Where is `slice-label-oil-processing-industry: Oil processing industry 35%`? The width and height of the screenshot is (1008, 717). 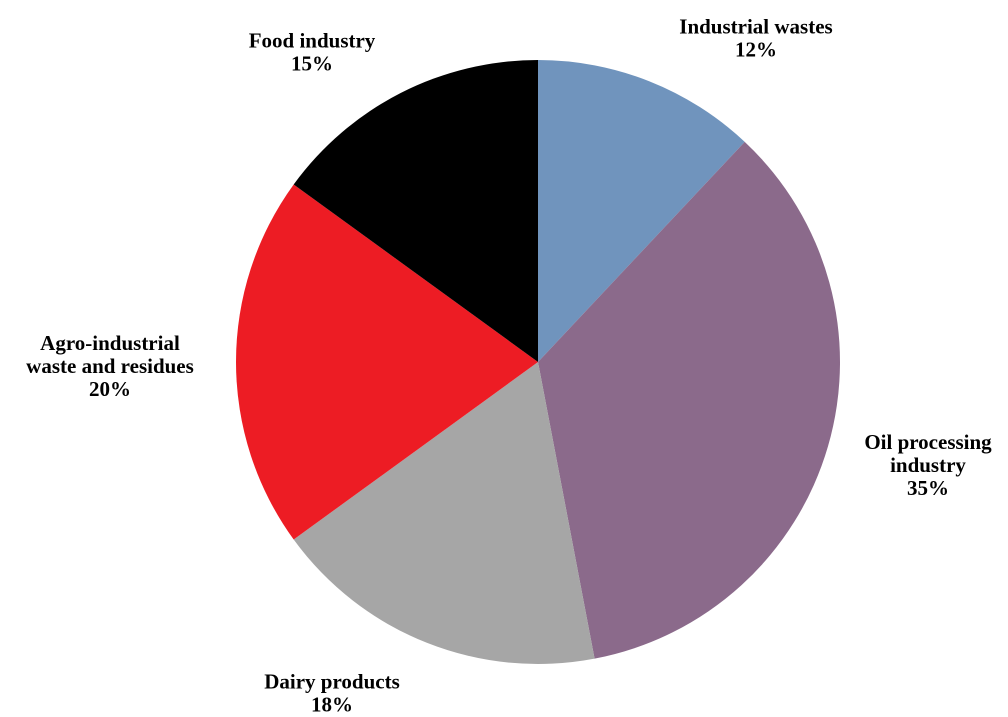
slice-label-oil-processing-industry: Oil processing industry 35% is located at coordinates (928, 465).